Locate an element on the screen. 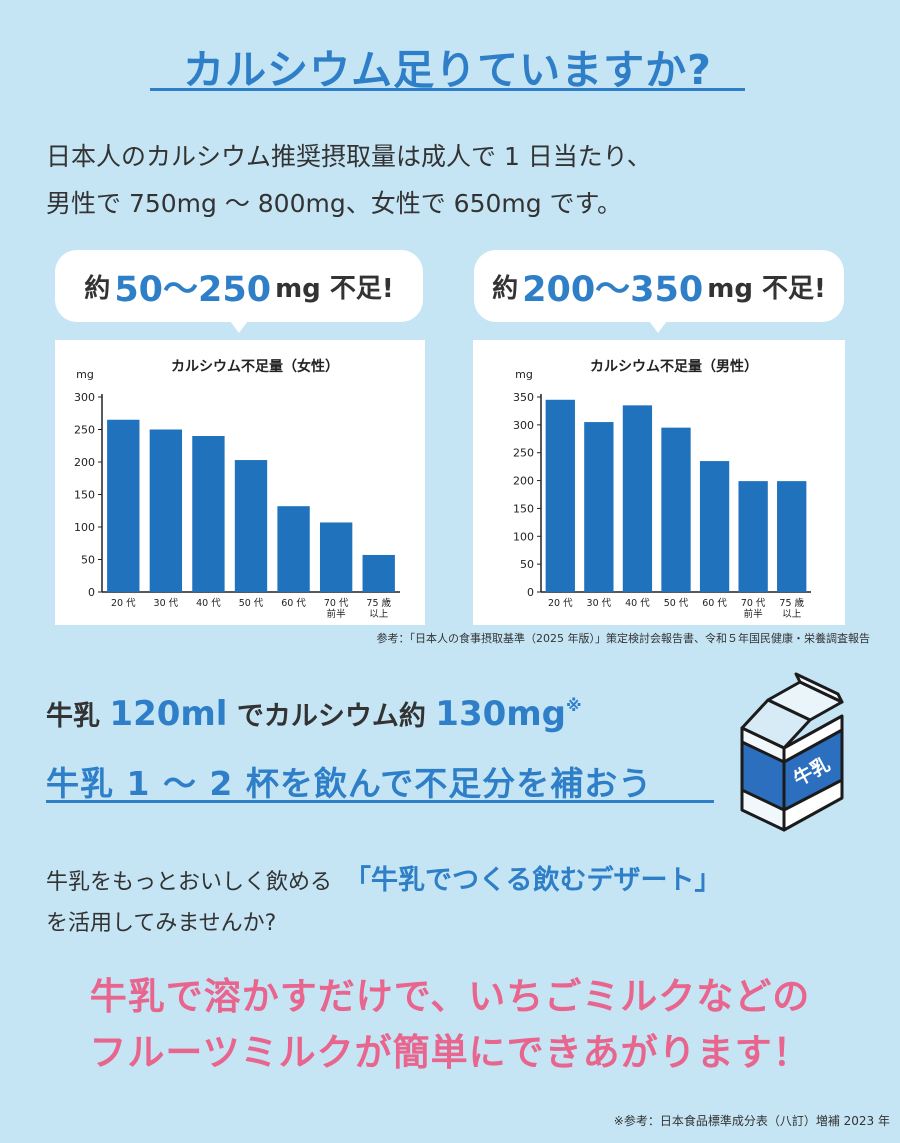 This screenshot has height=1143, width=900. male-bubble-range: 200〜350 is located at coordinates (613, 289).